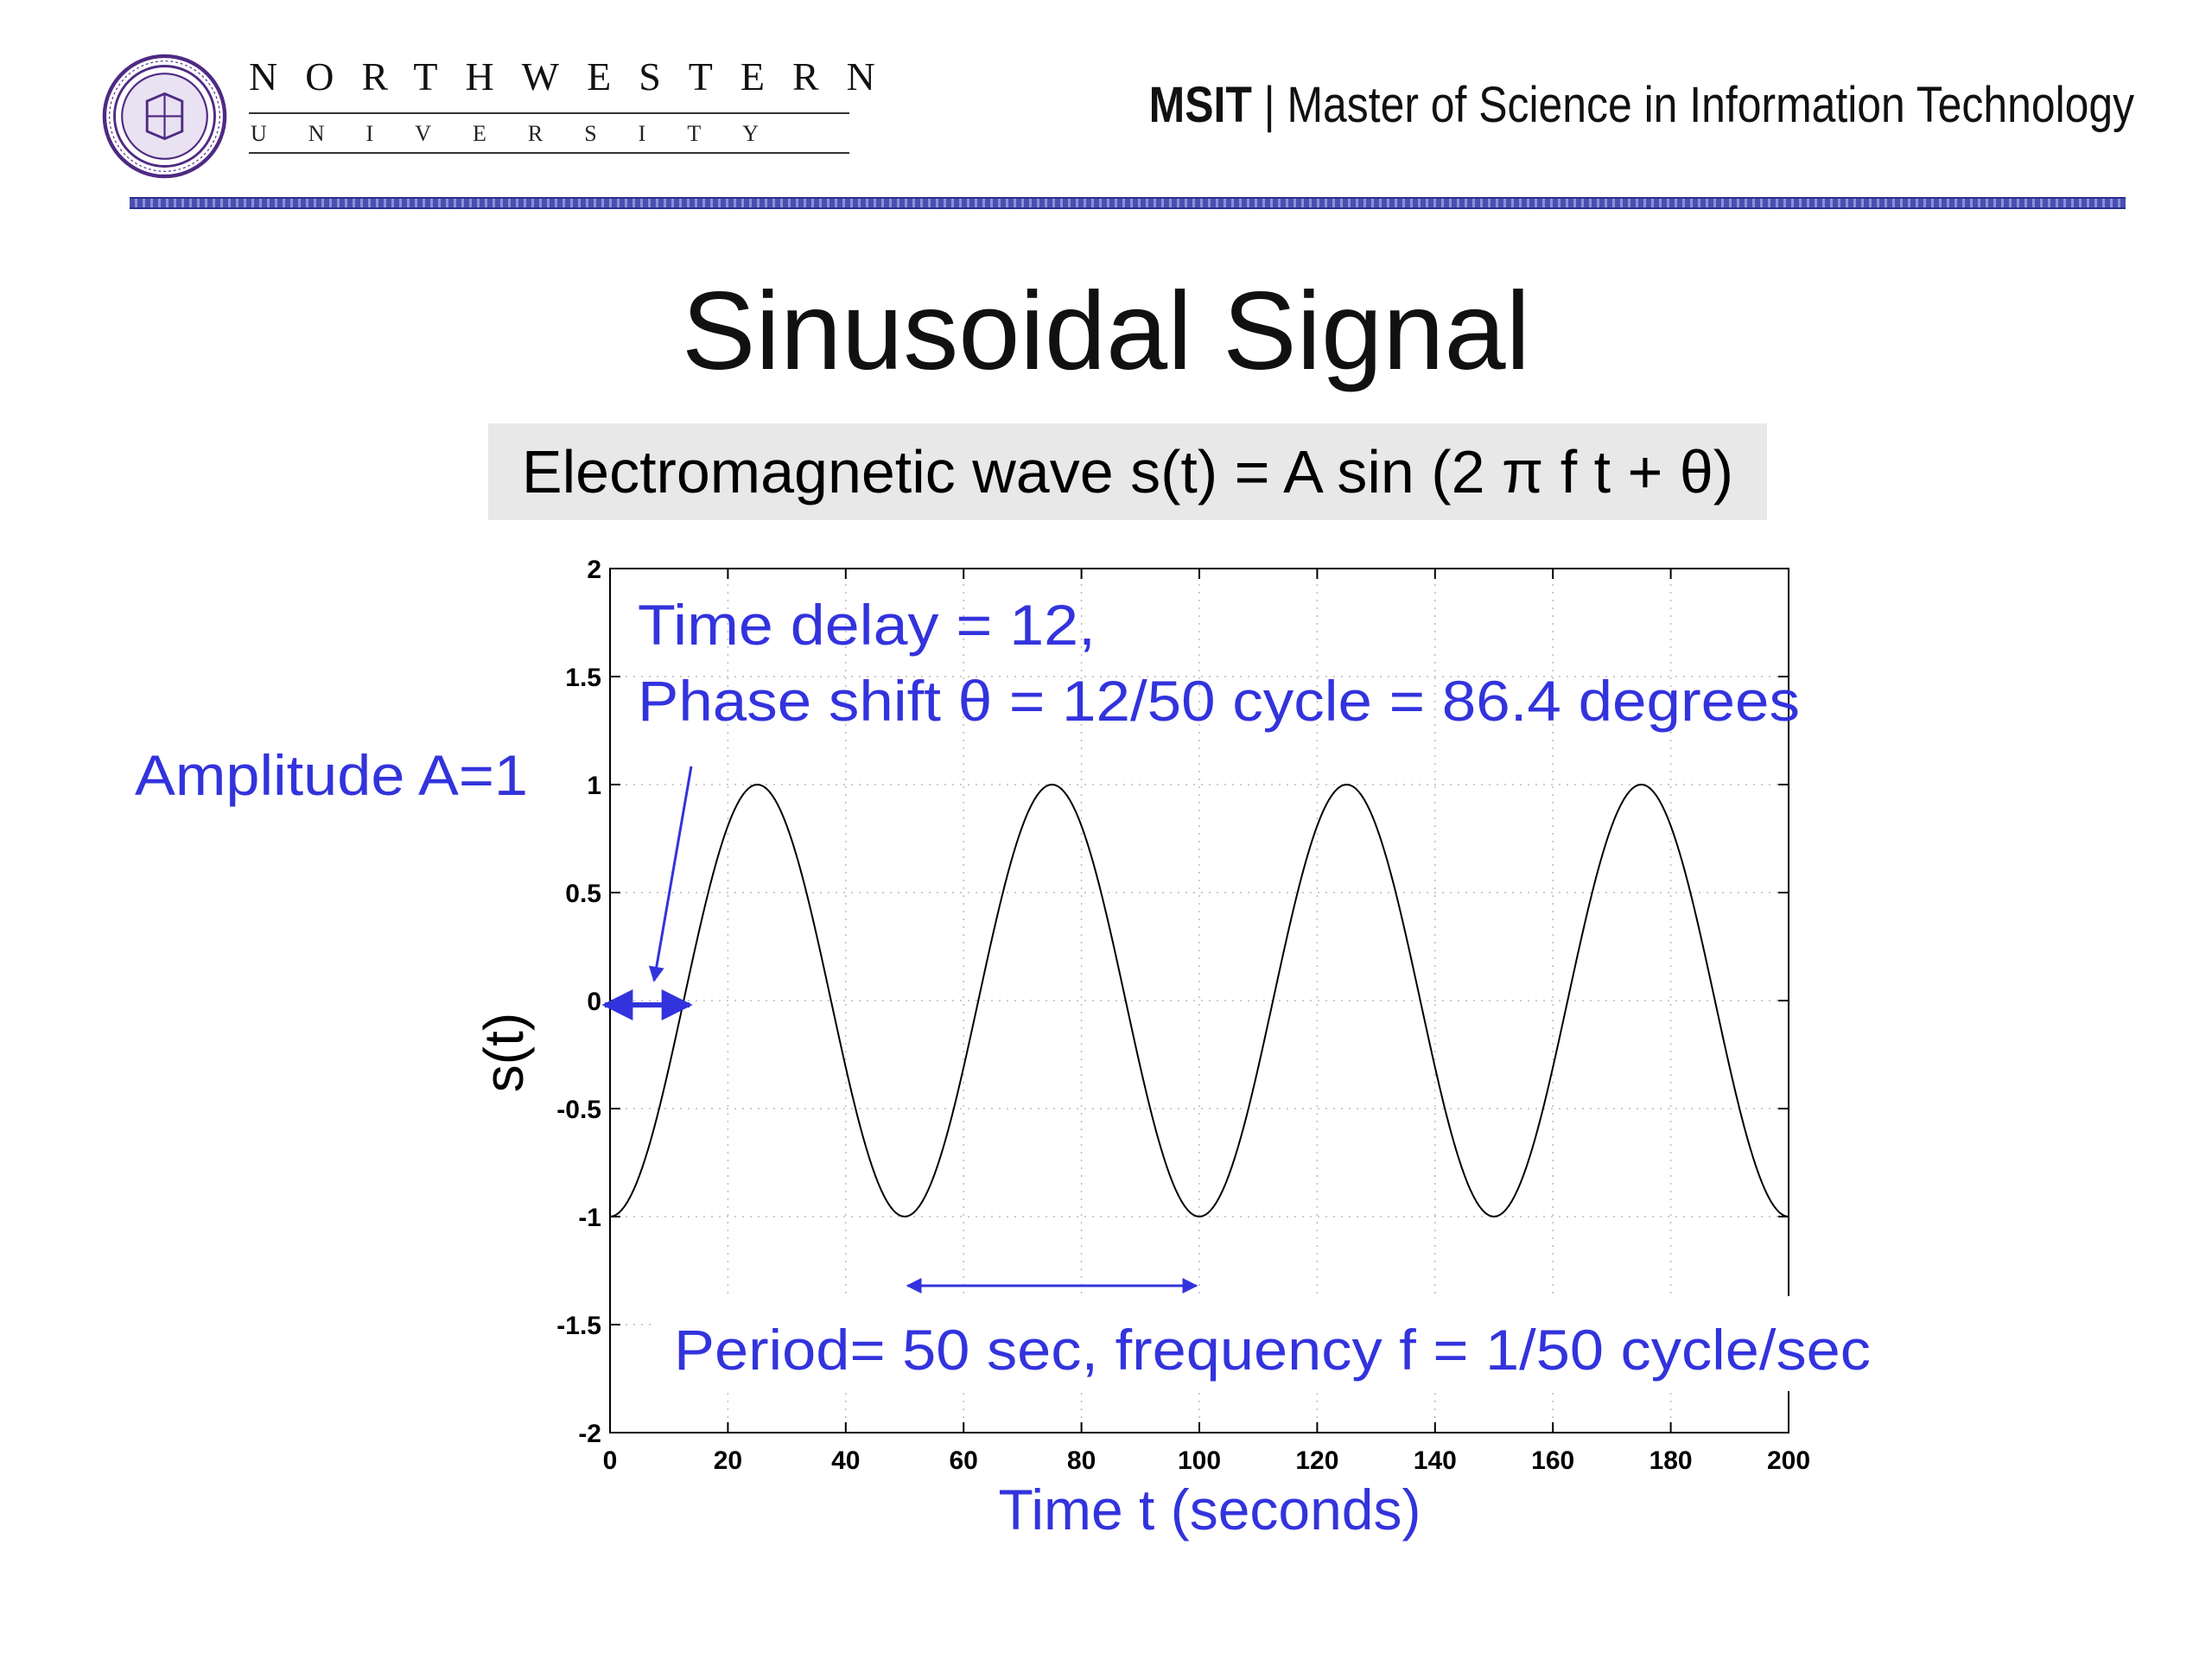 This screenshot has height=1659, width=2212. Describe the element at coordinates (525, 133) in the screenshot. I see `university-subtitle: UNIVERSITY` at that location.